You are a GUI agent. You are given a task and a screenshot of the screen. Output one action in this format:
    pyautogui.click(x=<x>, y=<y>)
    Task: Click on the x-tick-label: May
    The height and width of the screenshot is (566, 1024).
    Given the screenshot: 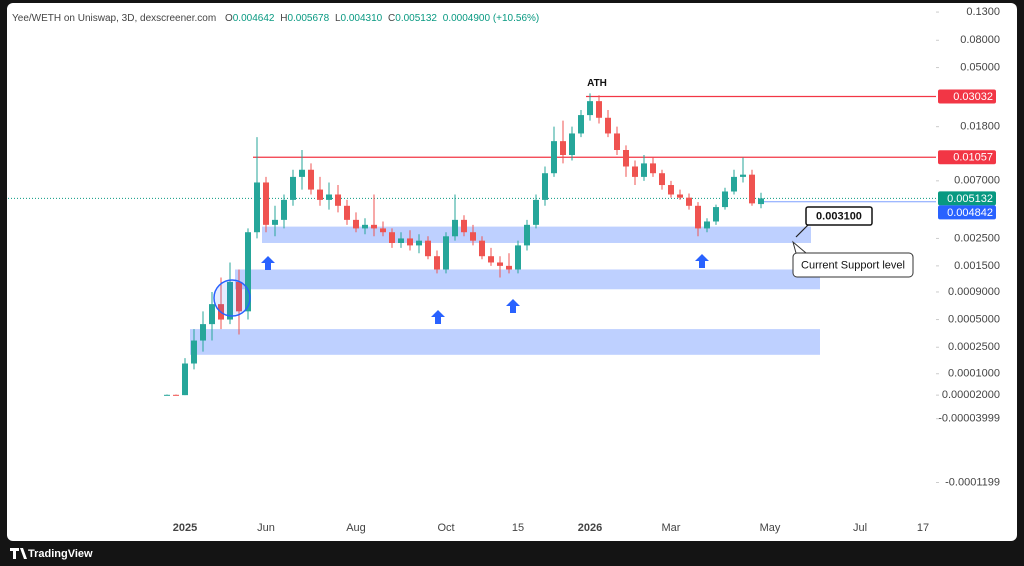 What is the action you would take?
    pyautogui.click(x=770, y=528)
    